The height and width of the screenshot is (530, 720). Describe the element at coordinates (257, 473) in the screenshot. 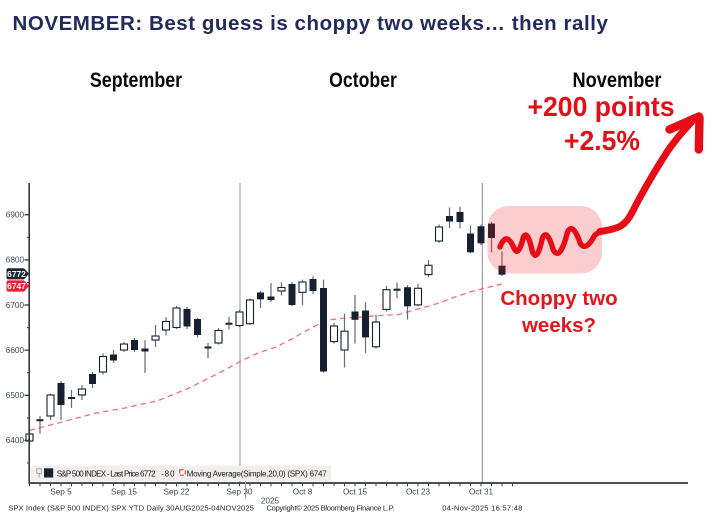

I see `svg-text:Moving Average(Simple,20,0) (S: Moving Average(Simple,20,0) (SPX) 6747` at that location.